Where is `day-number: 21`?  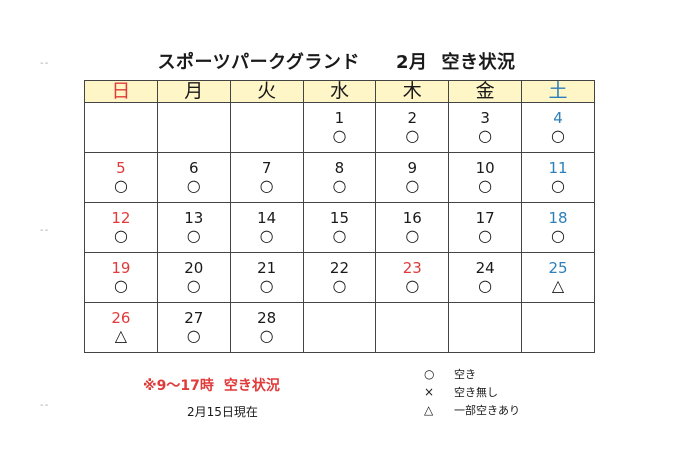 day-number: 21 is located at coordinates (267, 268).